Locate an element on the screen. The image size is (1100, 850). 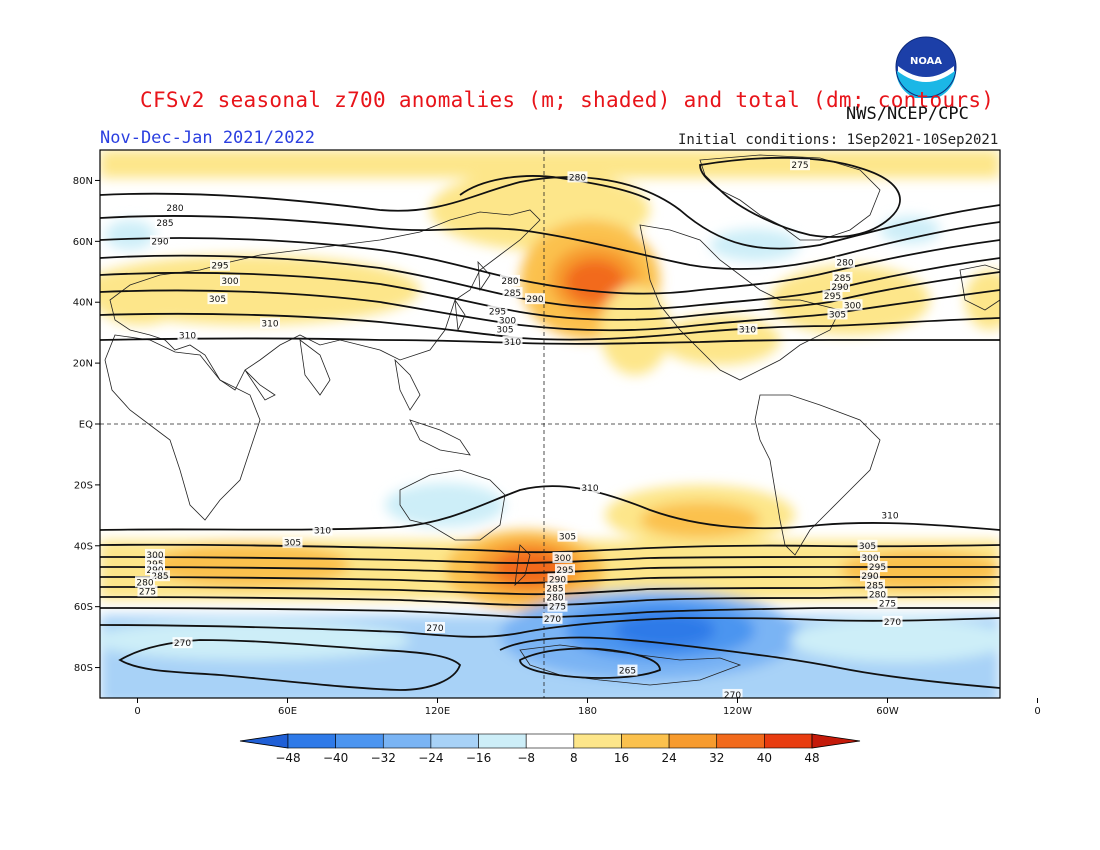
latitude-tick-label: EQ is located at coordinates (86, 425).